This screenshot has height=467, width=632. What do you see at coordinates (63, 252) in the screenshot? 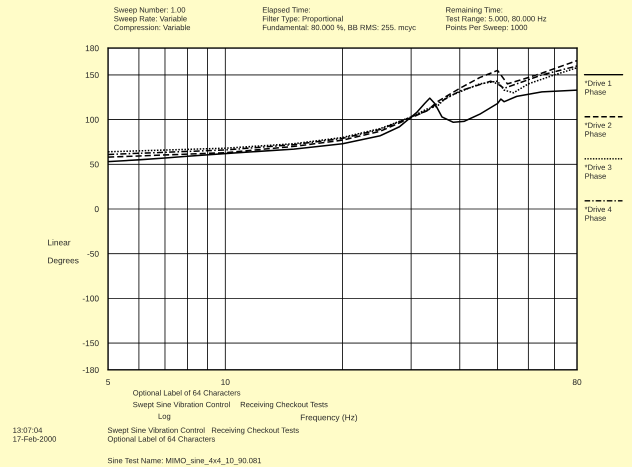
I see `text: Linear Degrees` at bounding box center [63, 252].